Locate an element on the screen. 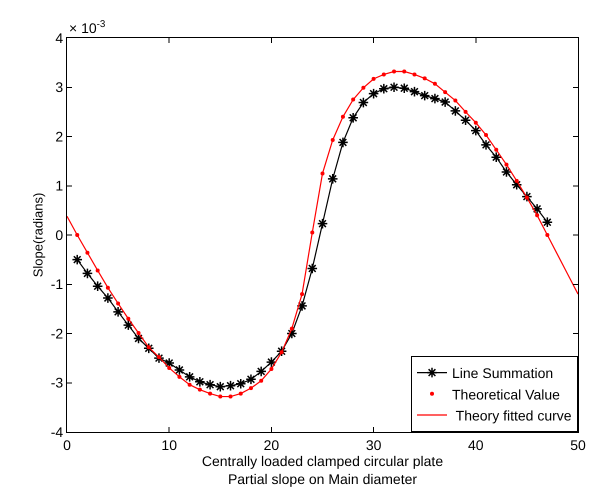 The image size is (598, 495). y-tick-label: 0 is located at coordinates (59, 234).